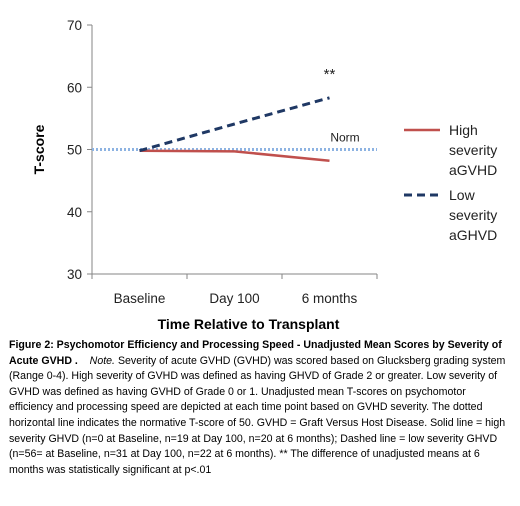 The width and height of the screenshot is (520, 506). I want to click on series-line-high-severity, so click(234, 155).